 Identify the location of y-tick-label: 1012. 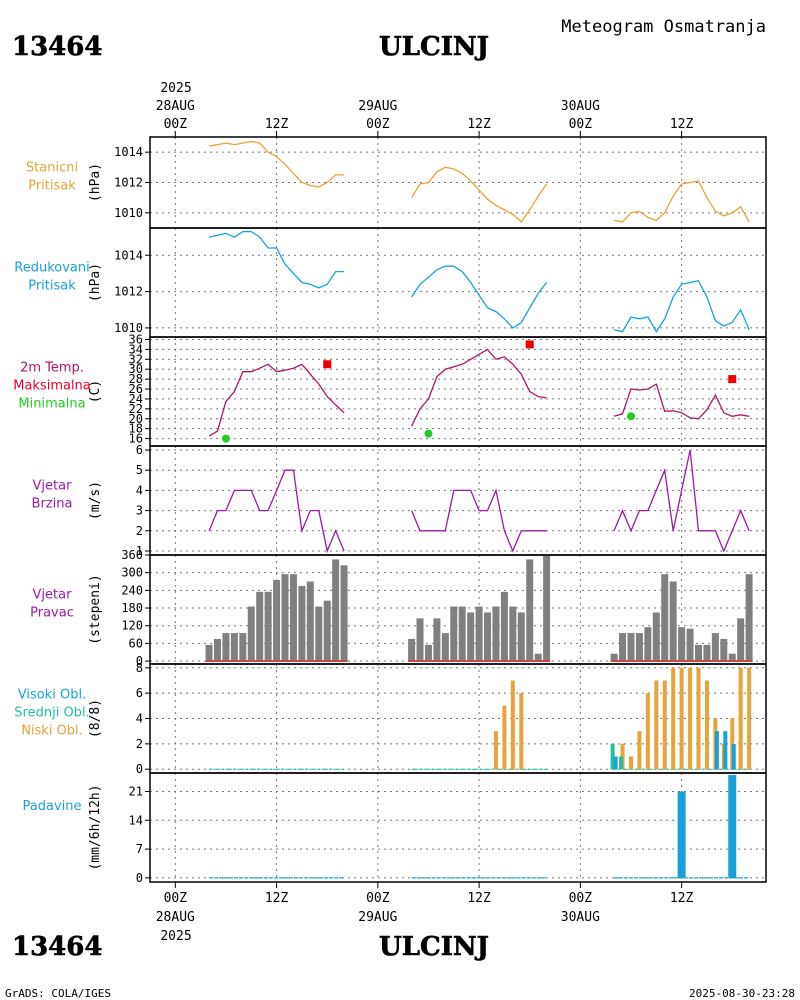
(128, 183).